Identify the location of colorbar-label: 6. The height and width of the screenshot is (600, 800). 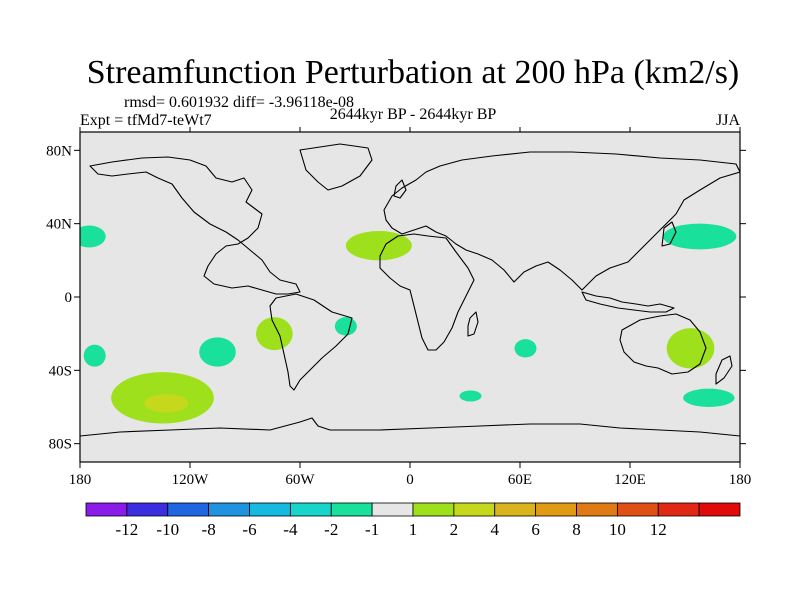
(535, 529).